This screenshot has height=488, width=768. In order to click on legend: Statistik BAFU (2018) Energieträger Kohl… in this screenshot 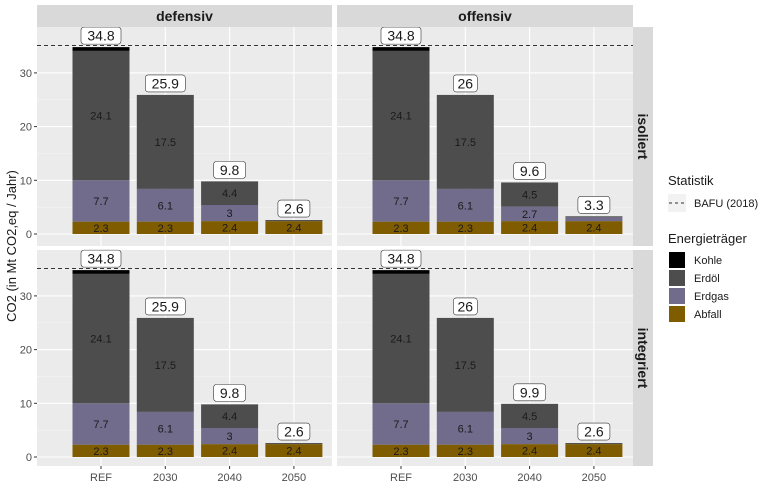, I will do `click(713, 247)`.